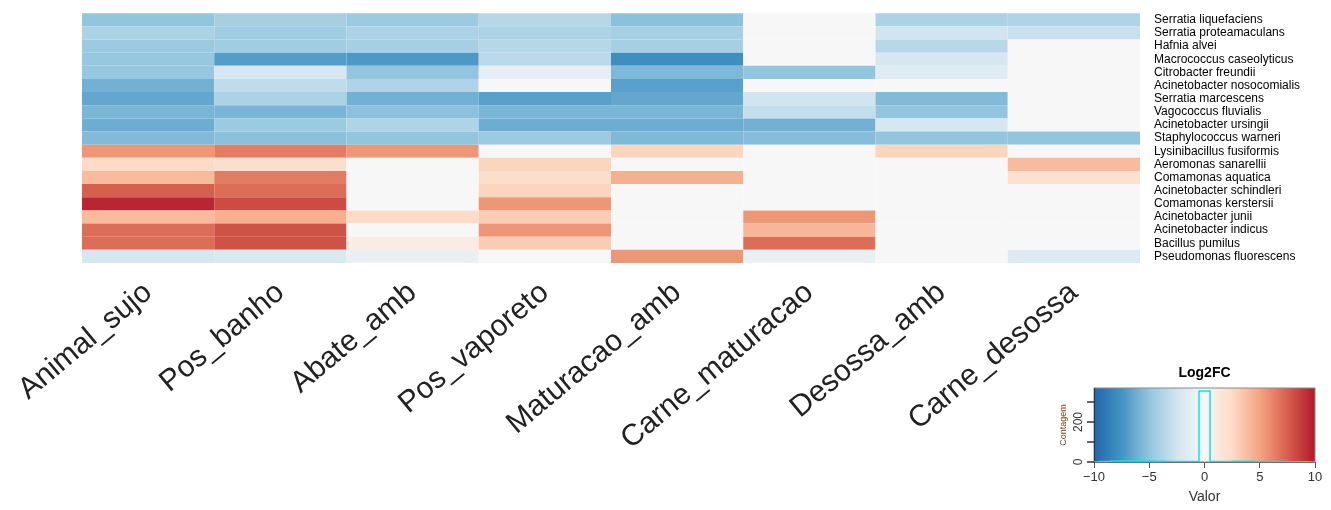  What do you see at coordinates (1149, 477) in the screenshot?
I see `color-bar-label: −5` at bounding box center [1149, 477].